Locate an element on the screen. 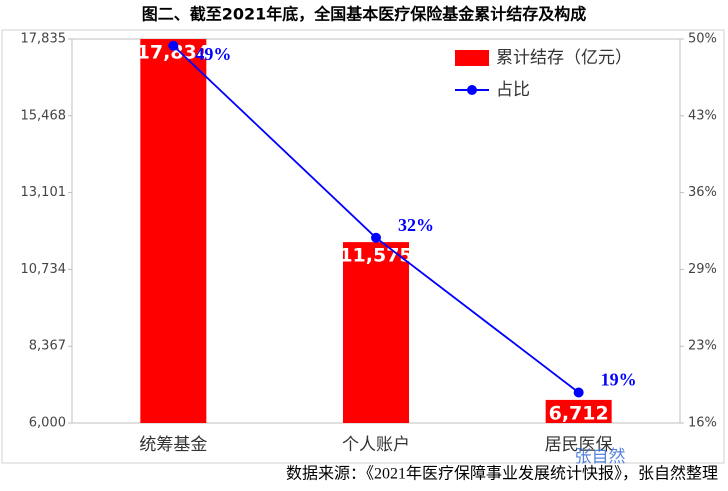  line-value-label: 49% is located at coordinates (213, 54).